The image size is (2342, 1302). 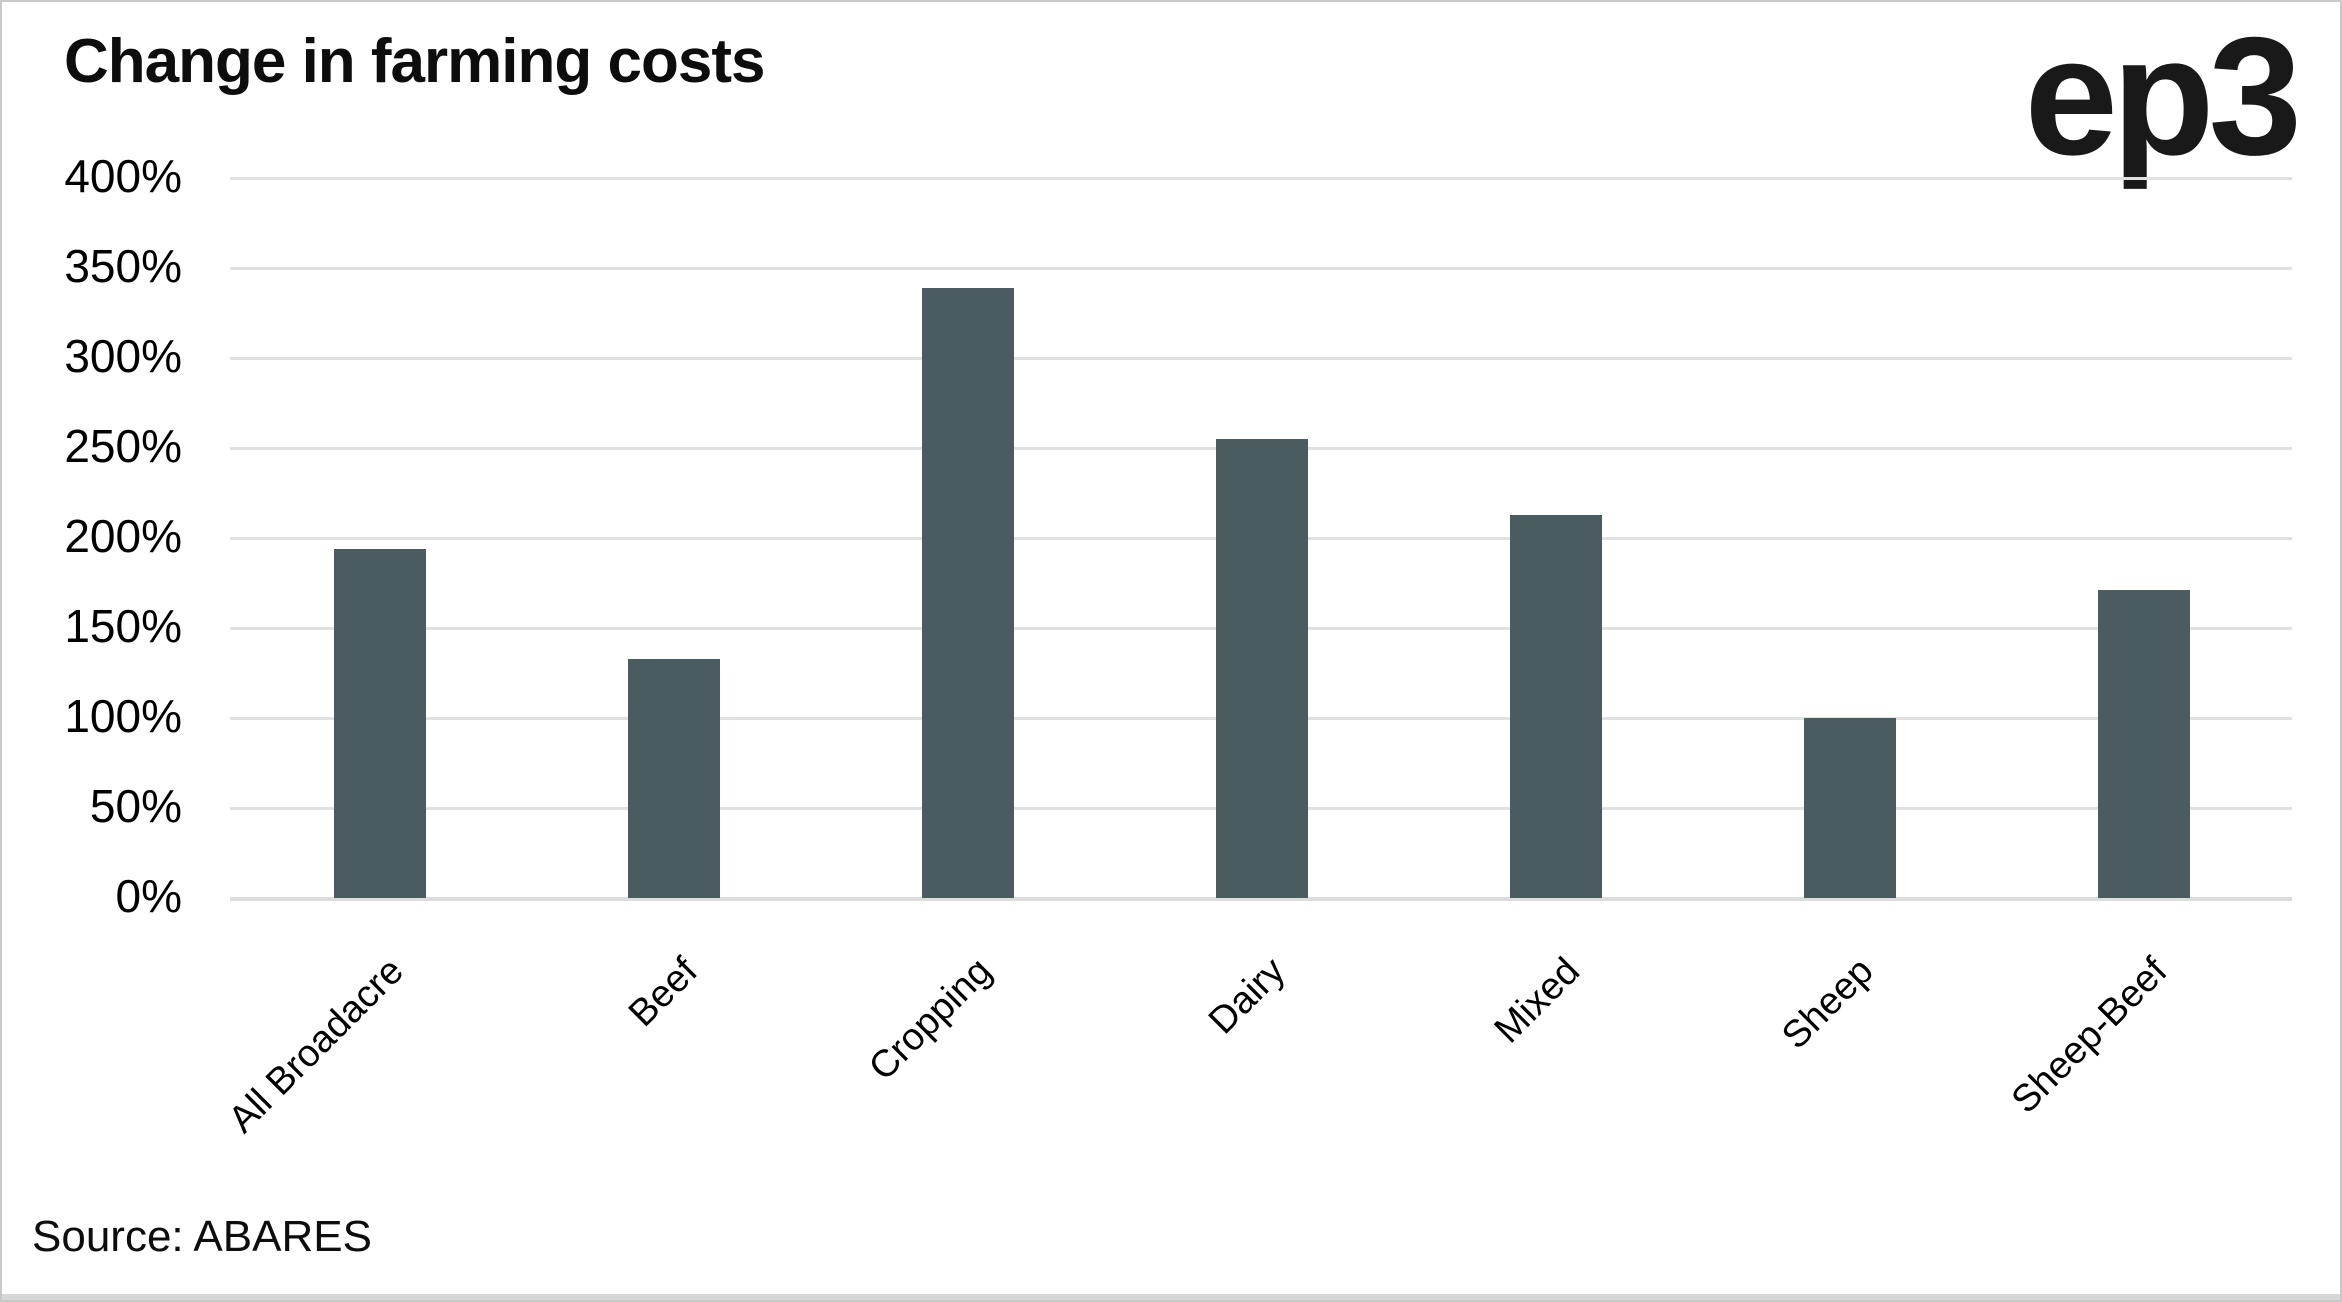 What do you see at coordinates (968, 592) in the screenshot?
I see `bar-cropping` at bounding box center [968, 592].